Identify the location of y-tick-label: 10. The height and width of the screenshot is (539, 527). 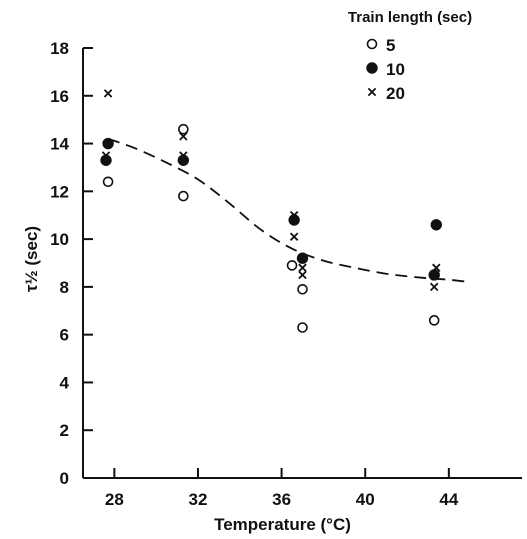
(59, 239).